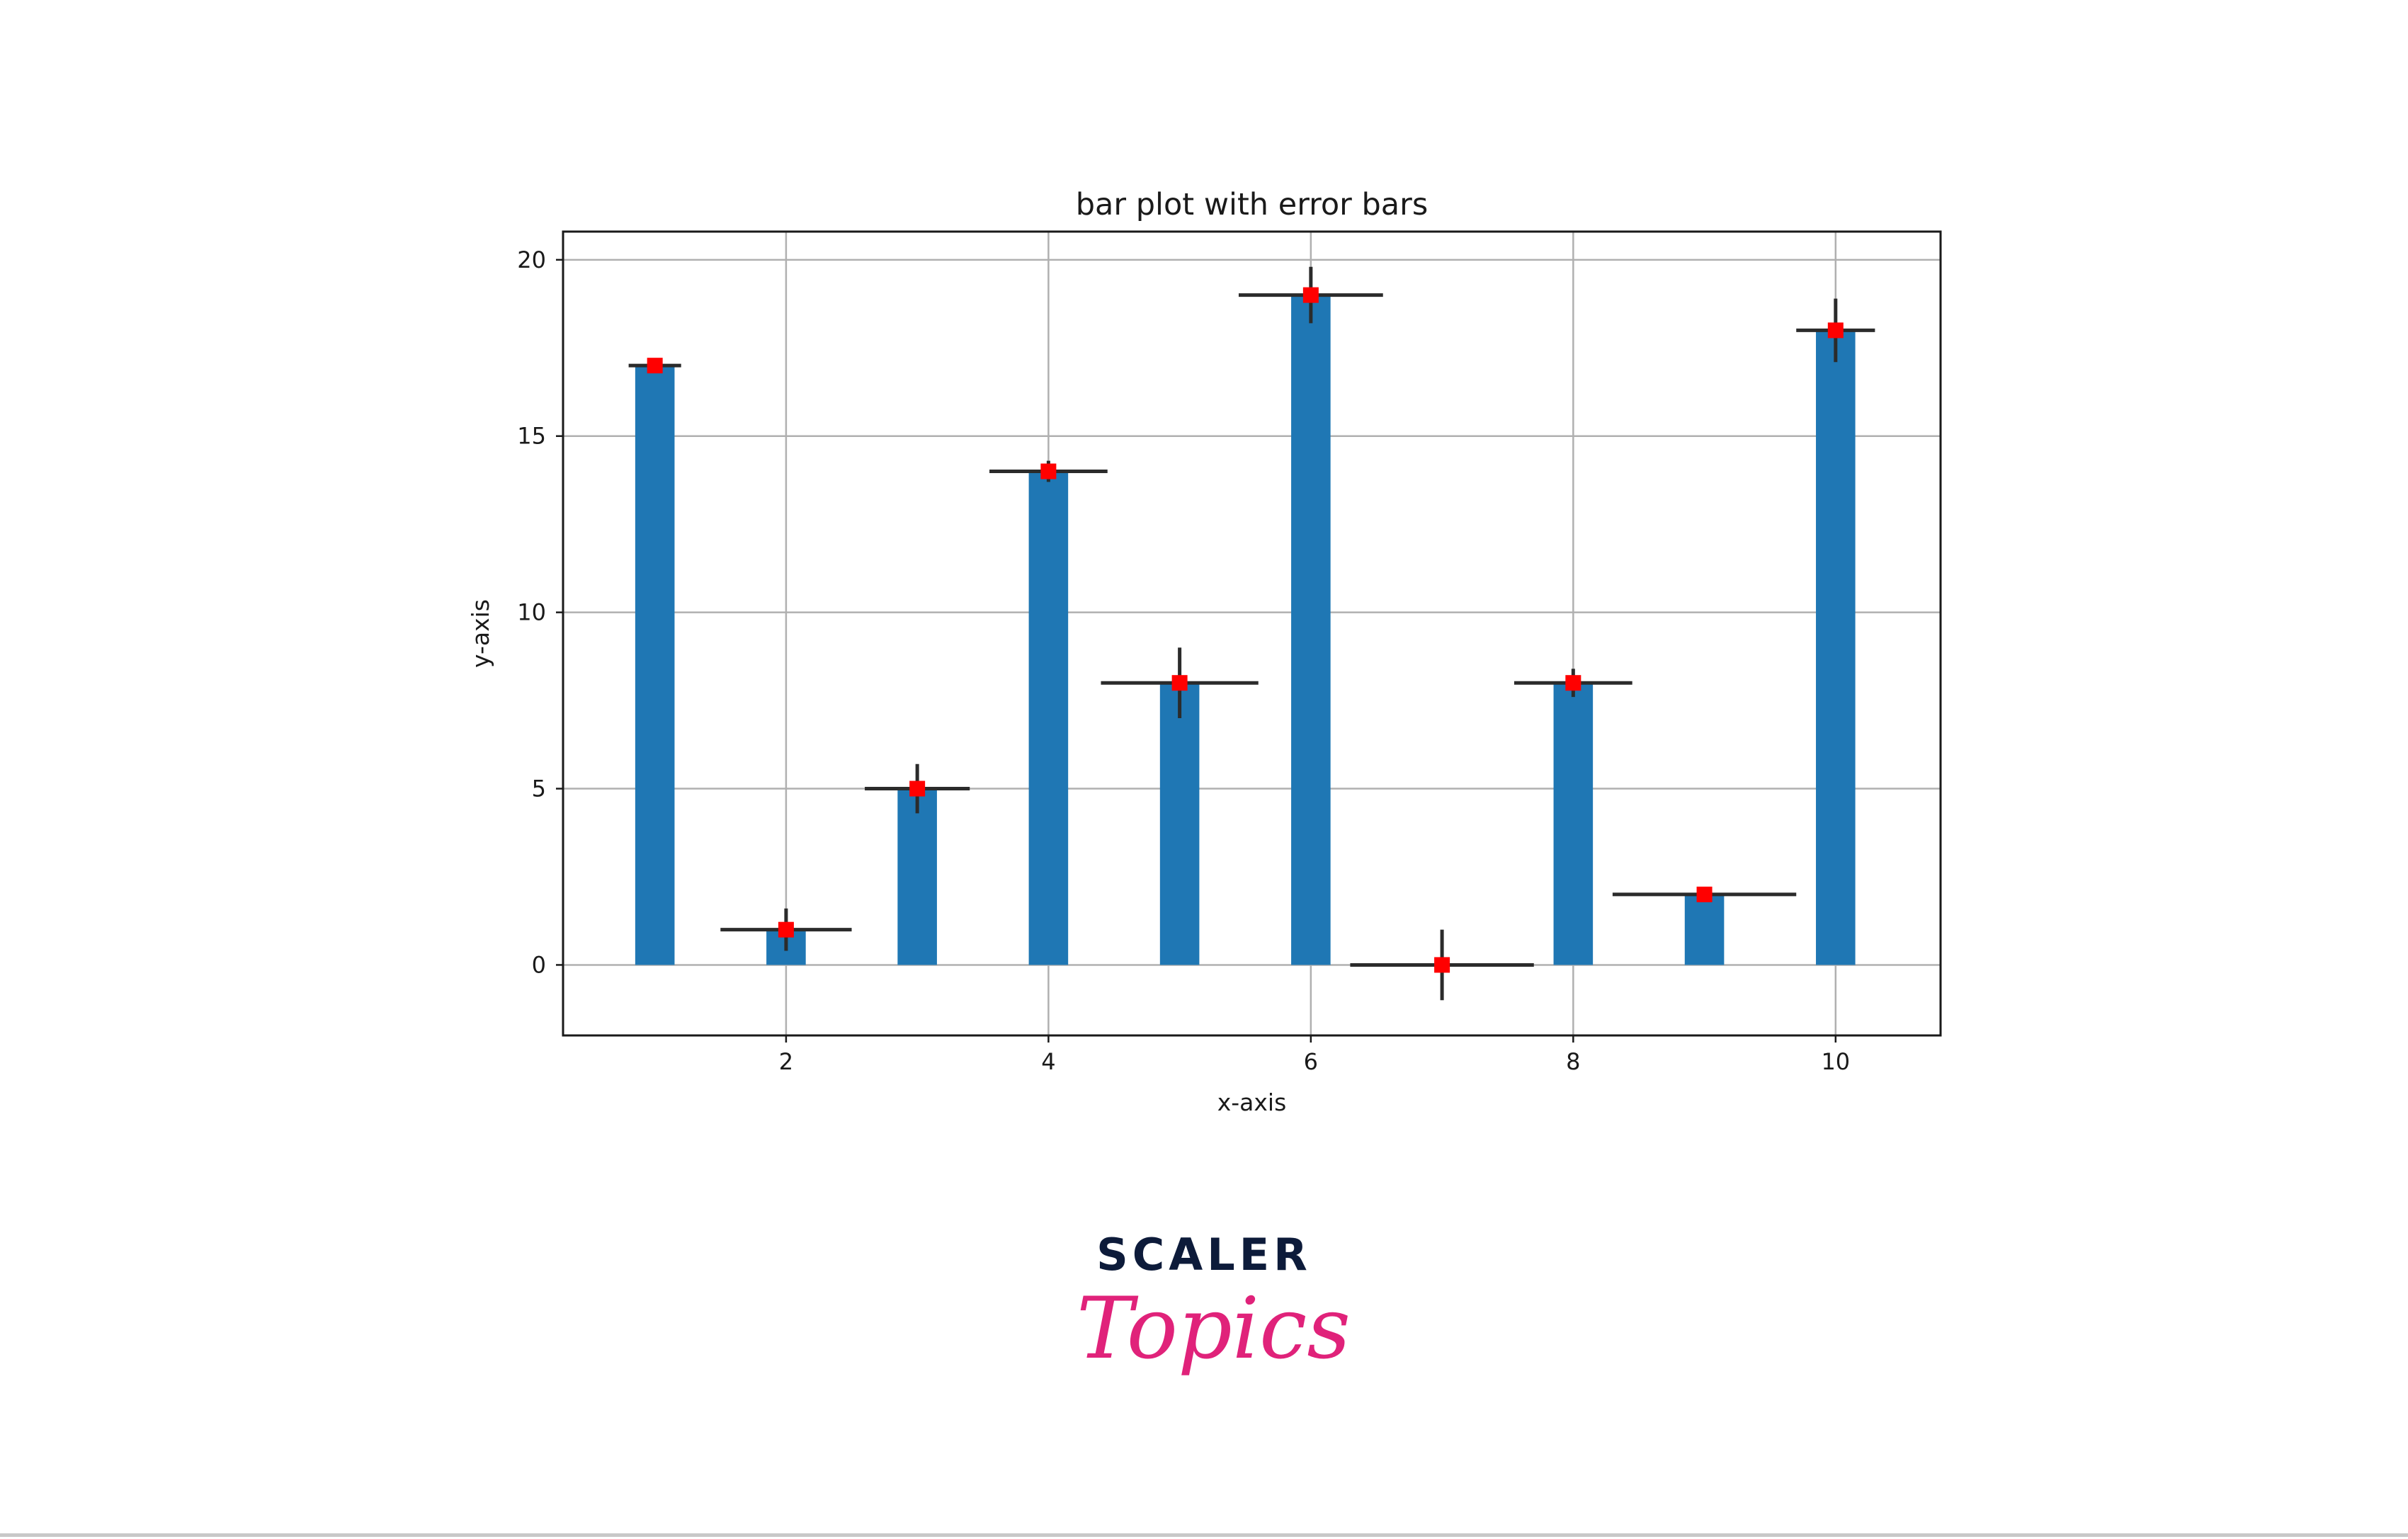 The image size is (2408, 1539). What do you see at coordinates (1835, 1062) in the screenshot?
I see `x-tick-label-10: 10` at bounding box center [1835, 1062].